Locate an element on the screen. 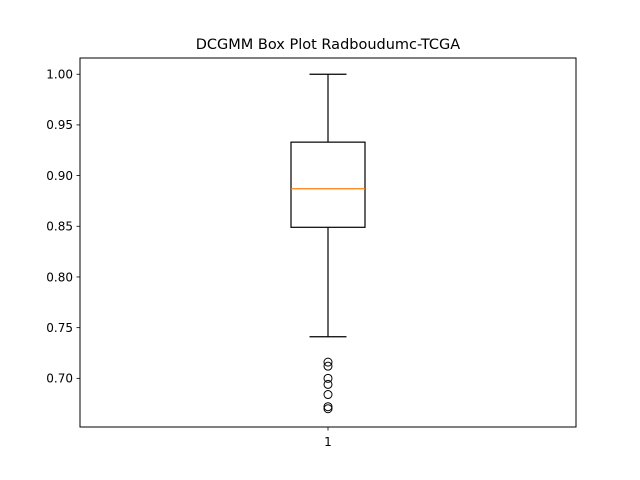 The width and height of the screenshot is (640, 480). box-series is located at coordinates (328, 243).